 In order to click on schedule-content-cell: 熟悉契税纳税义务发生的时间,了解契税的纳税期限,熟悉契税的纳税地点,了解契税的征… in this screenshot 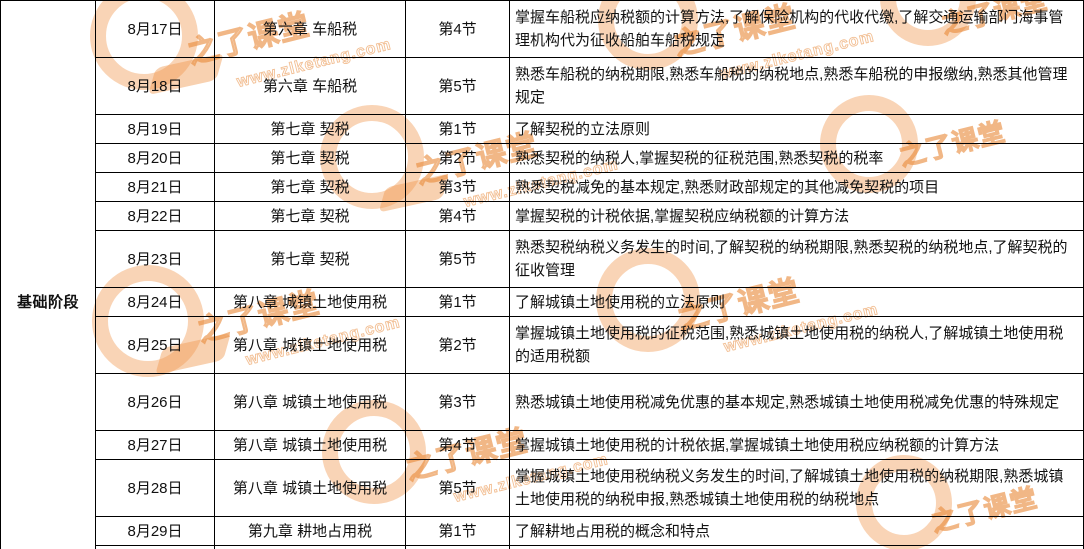, I will do `click(796, 259)`.